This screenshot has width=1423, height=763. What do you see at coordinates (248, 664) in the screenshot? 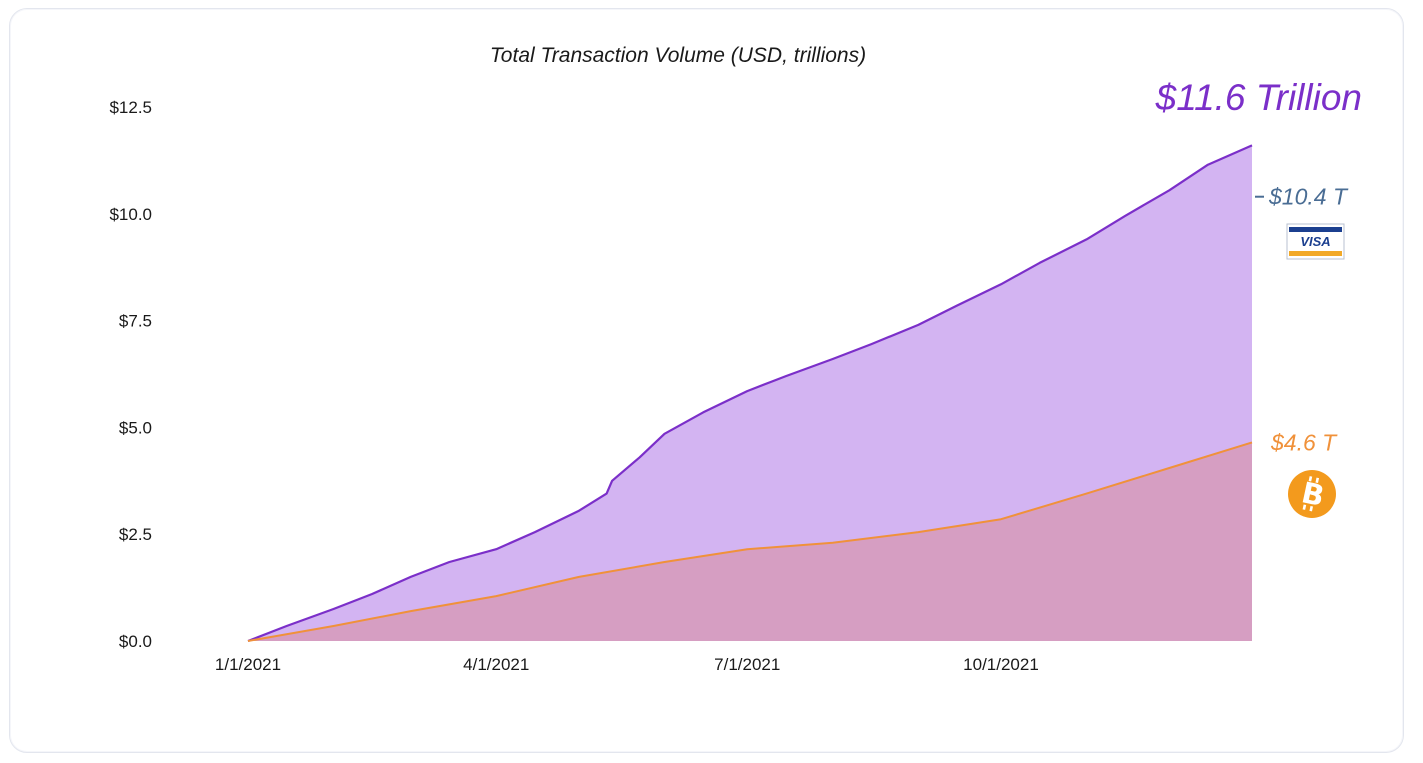
I see `x-tick-label: 1/1/2021` at bounding box center [248, 664].